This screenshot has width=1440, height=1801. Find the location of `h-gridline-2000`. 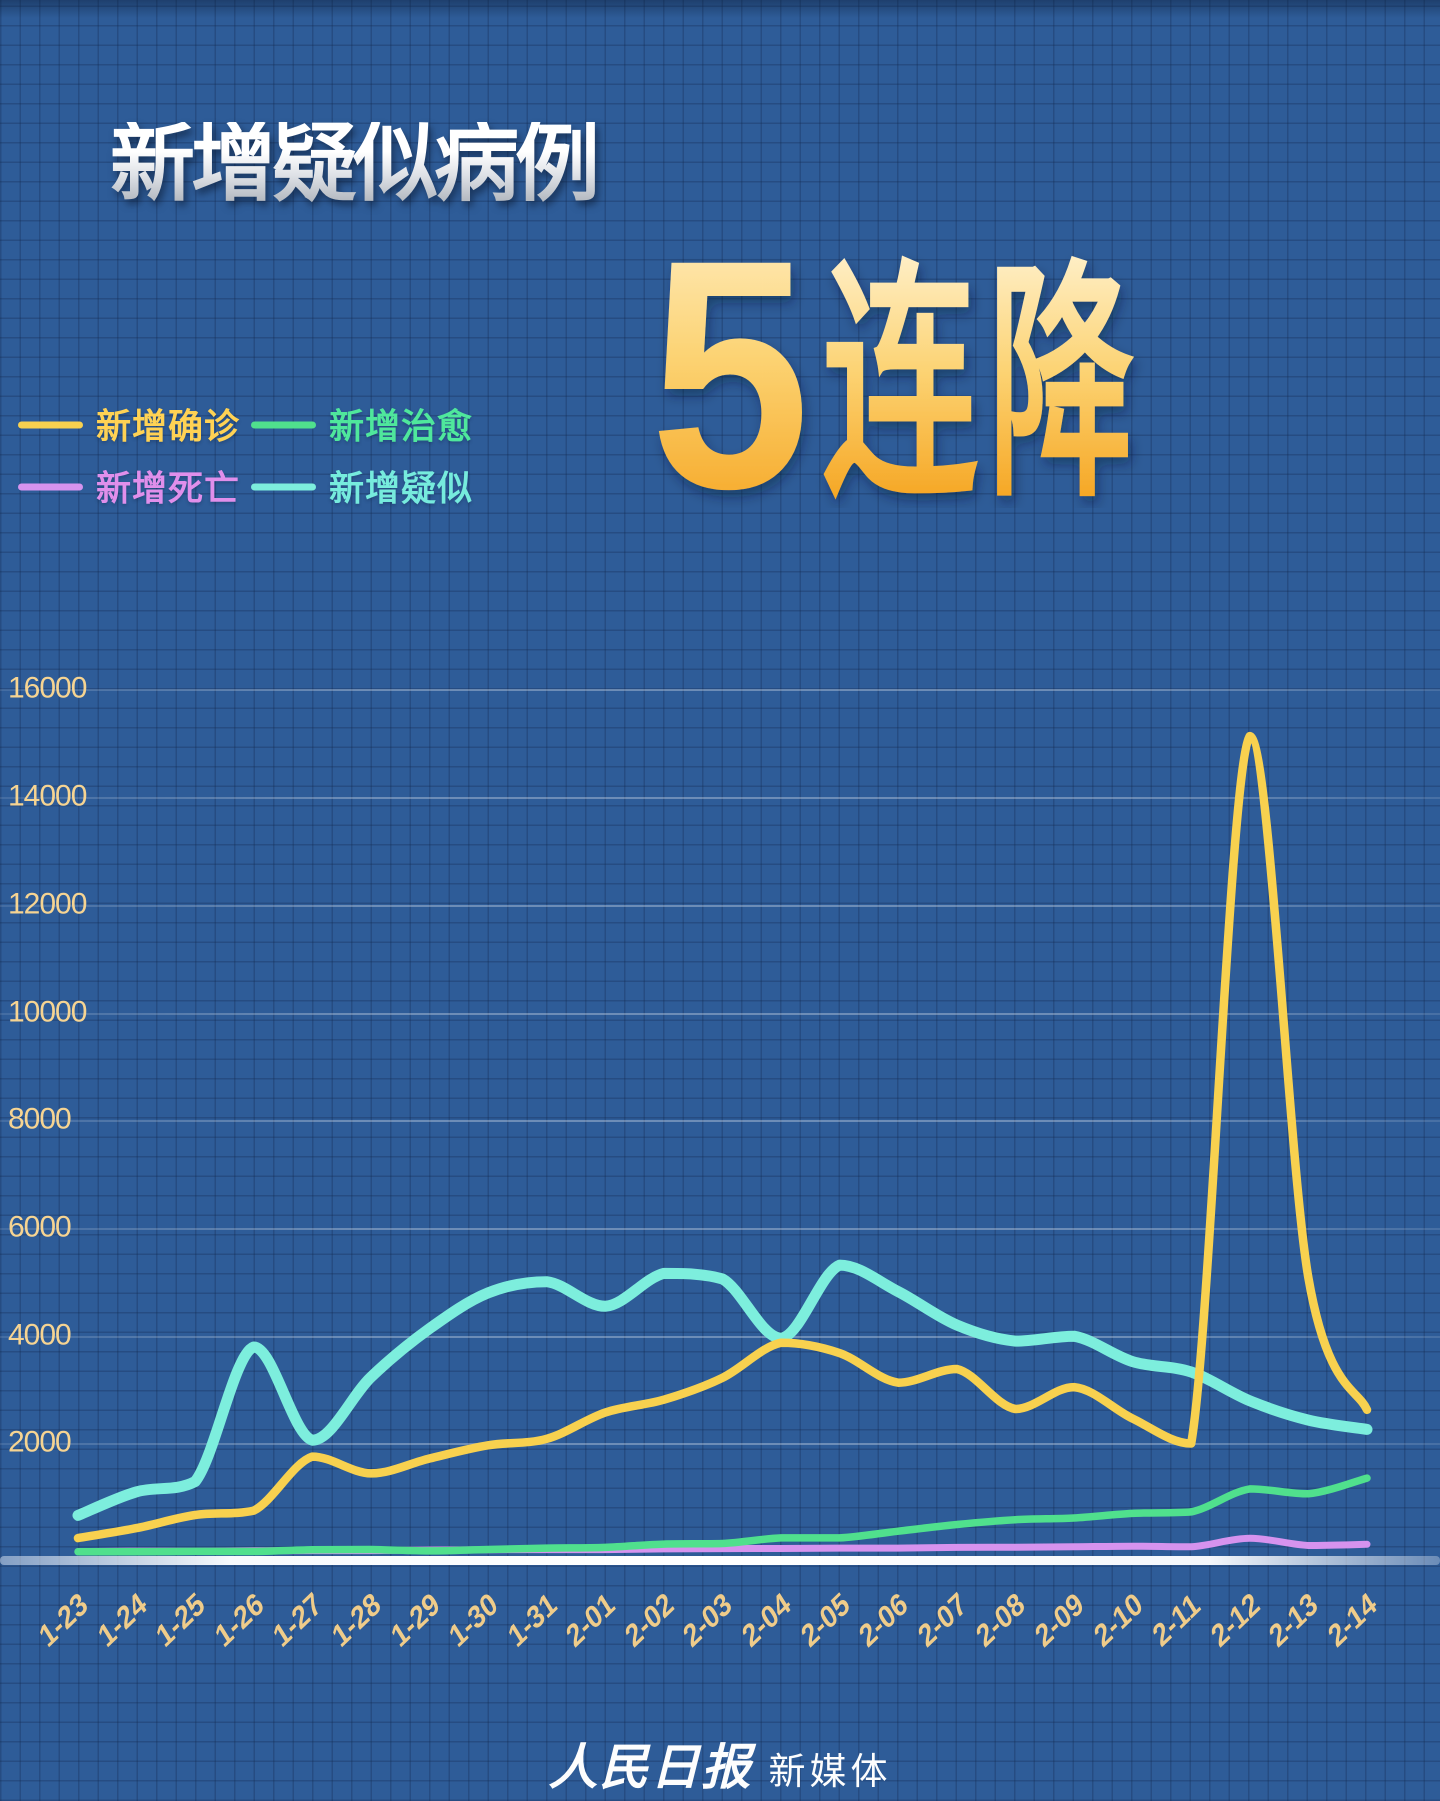

h-gridline-2000 is located at coordinates (720, 1444).